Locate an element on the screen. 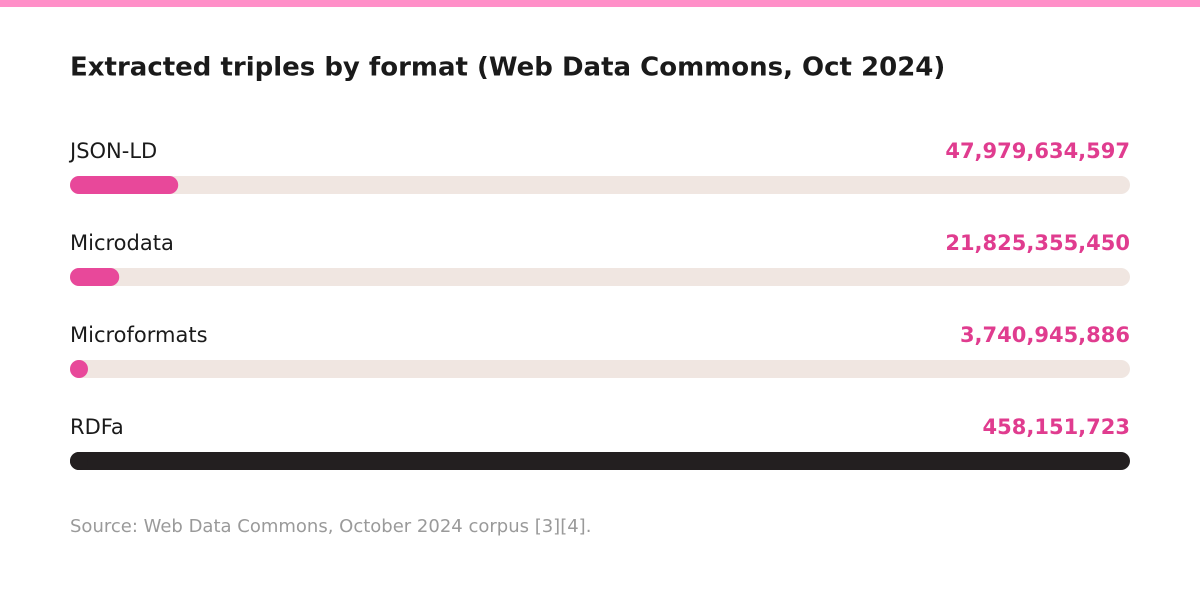 This screenshot has width=1200, height=613. value-label: 21,825,355,450 is located at coordinates (1037, 243).